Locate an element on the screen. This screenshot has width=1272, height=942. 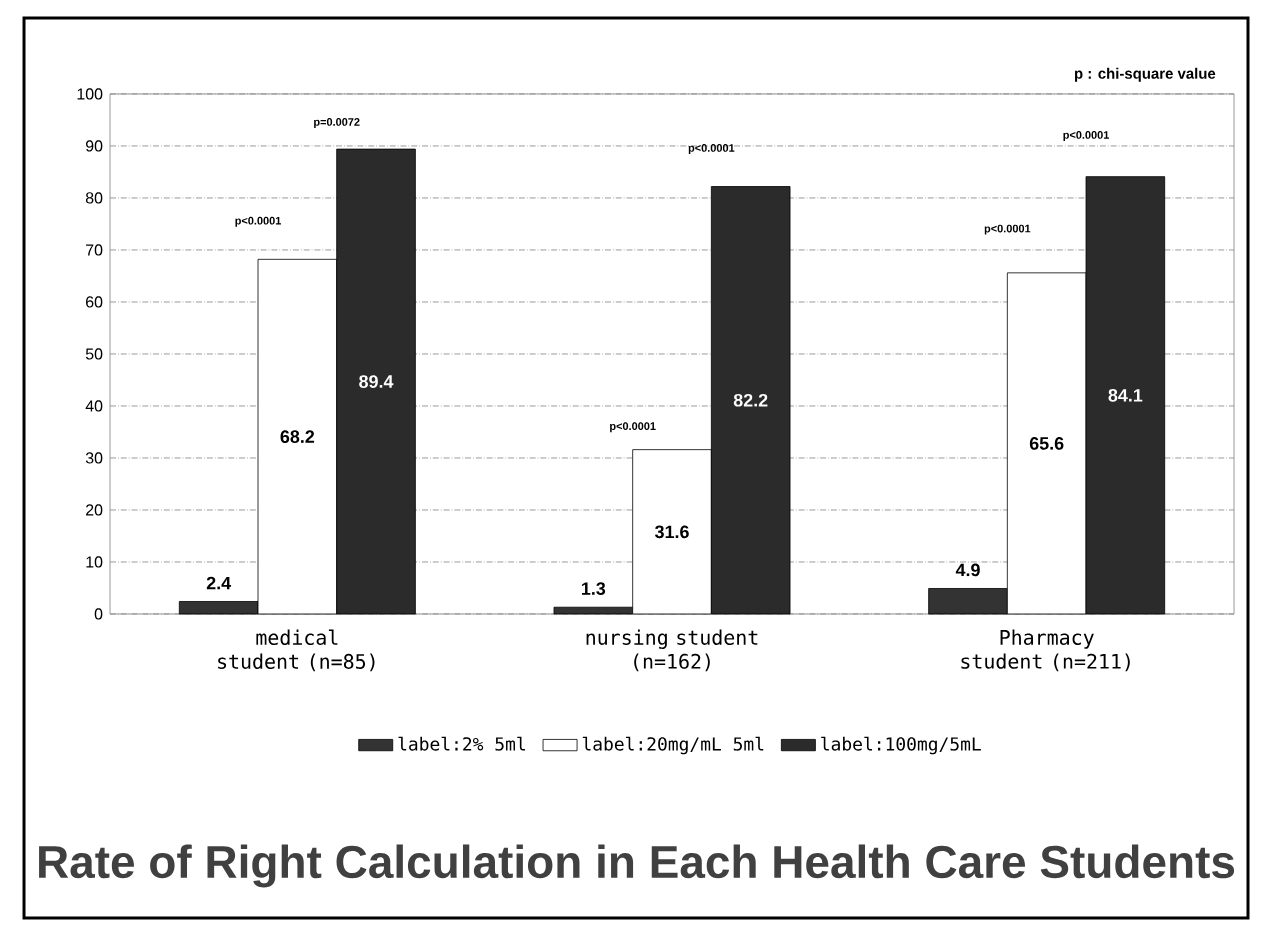
data-label: 89.4 is located at coordinates (376, 381).